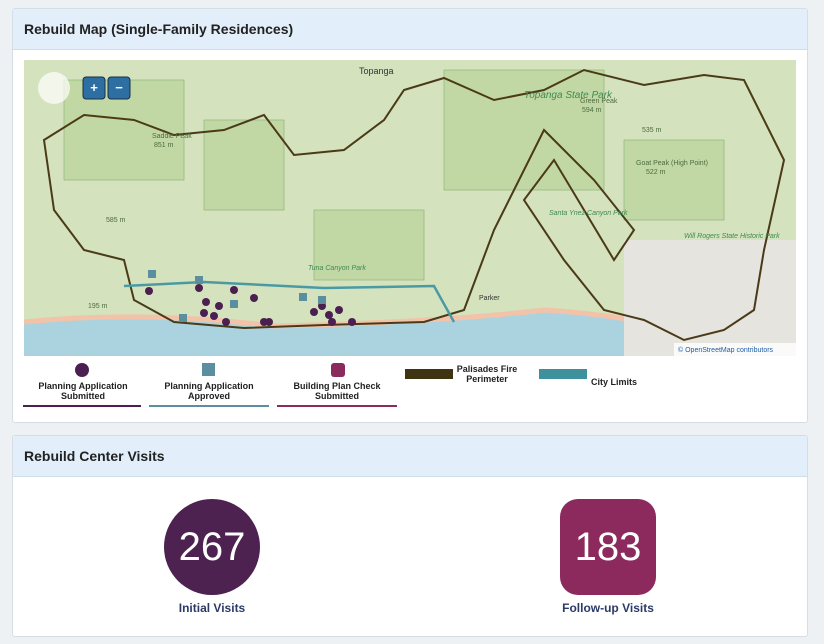 This screenshot has height=644, width=824. What do you see at coordinates (337, 391) in the screenshot?
I see `legend-label: Building Plan Check Submitted` at bounding box center [337, 391].